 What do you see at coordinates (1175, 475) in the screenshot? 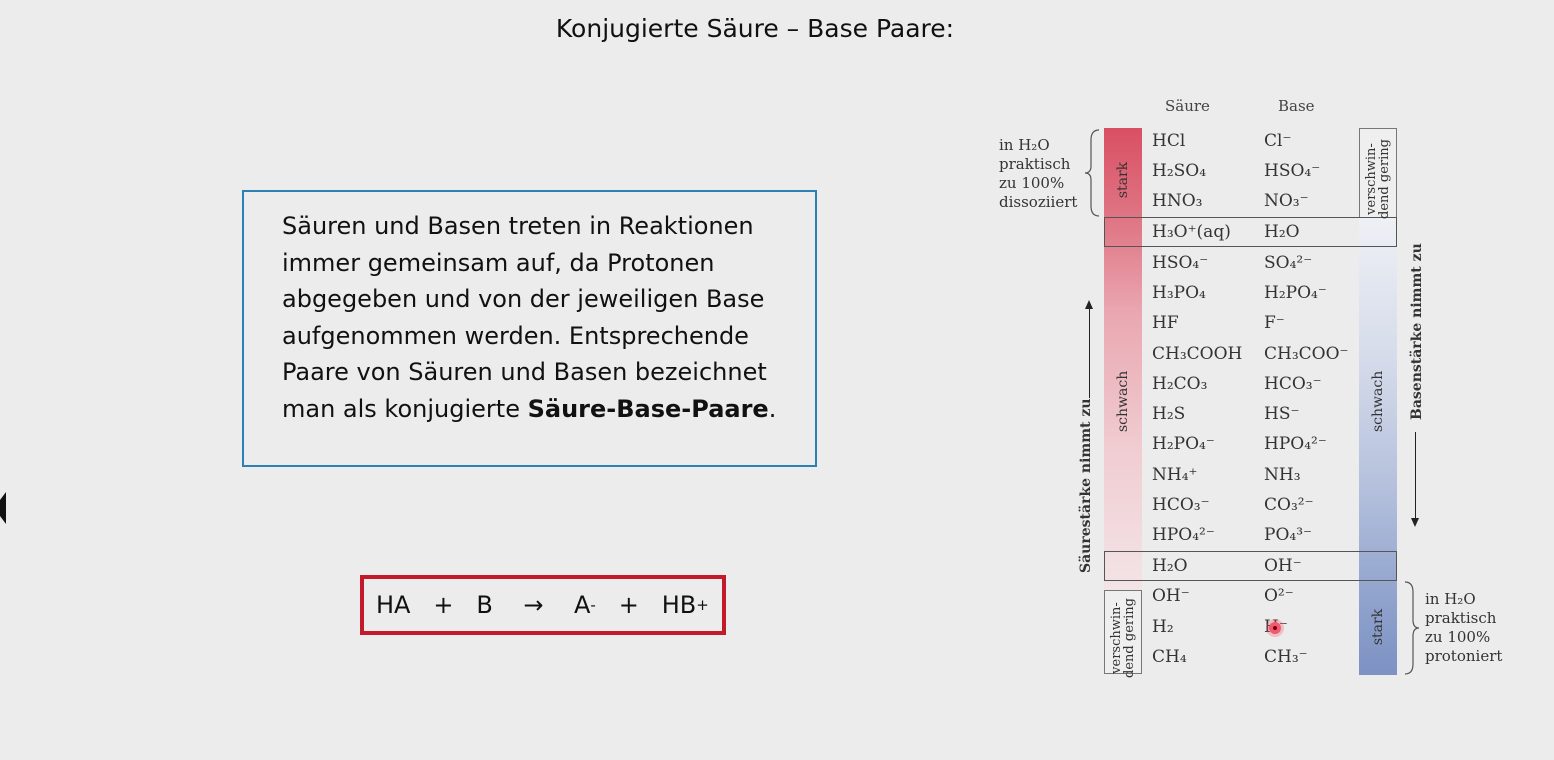
I see `acid-cell: NH₄⁺` at bounding box center [1175, 475].